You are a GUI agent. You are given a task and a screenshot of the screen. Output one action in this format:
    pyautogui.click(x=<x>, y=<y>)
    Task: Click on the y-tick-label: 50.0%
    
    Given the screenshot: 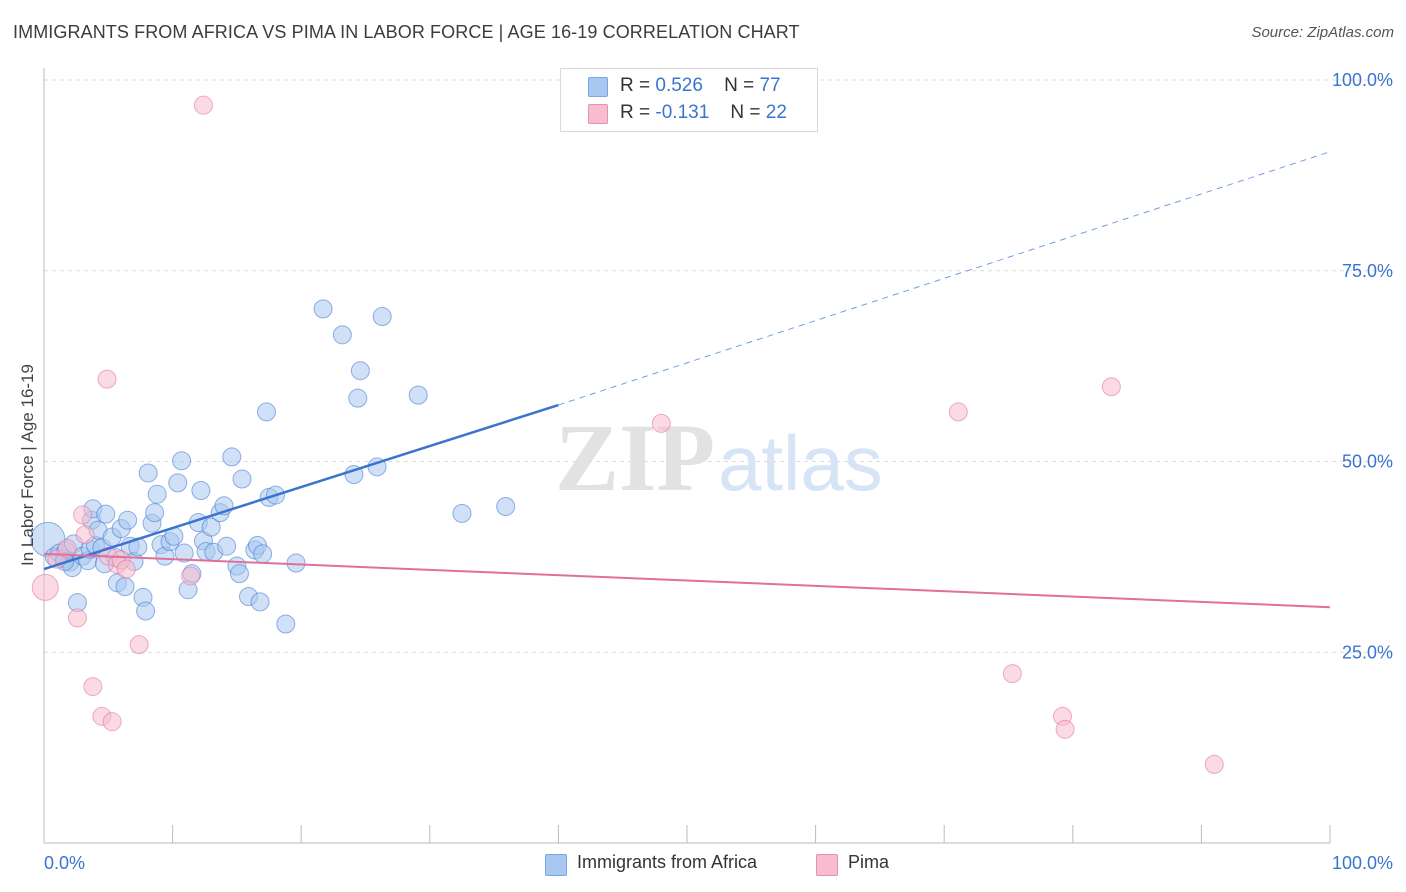 What is the action you would take?
    pyautogui.click(x=1367, y=462)
    